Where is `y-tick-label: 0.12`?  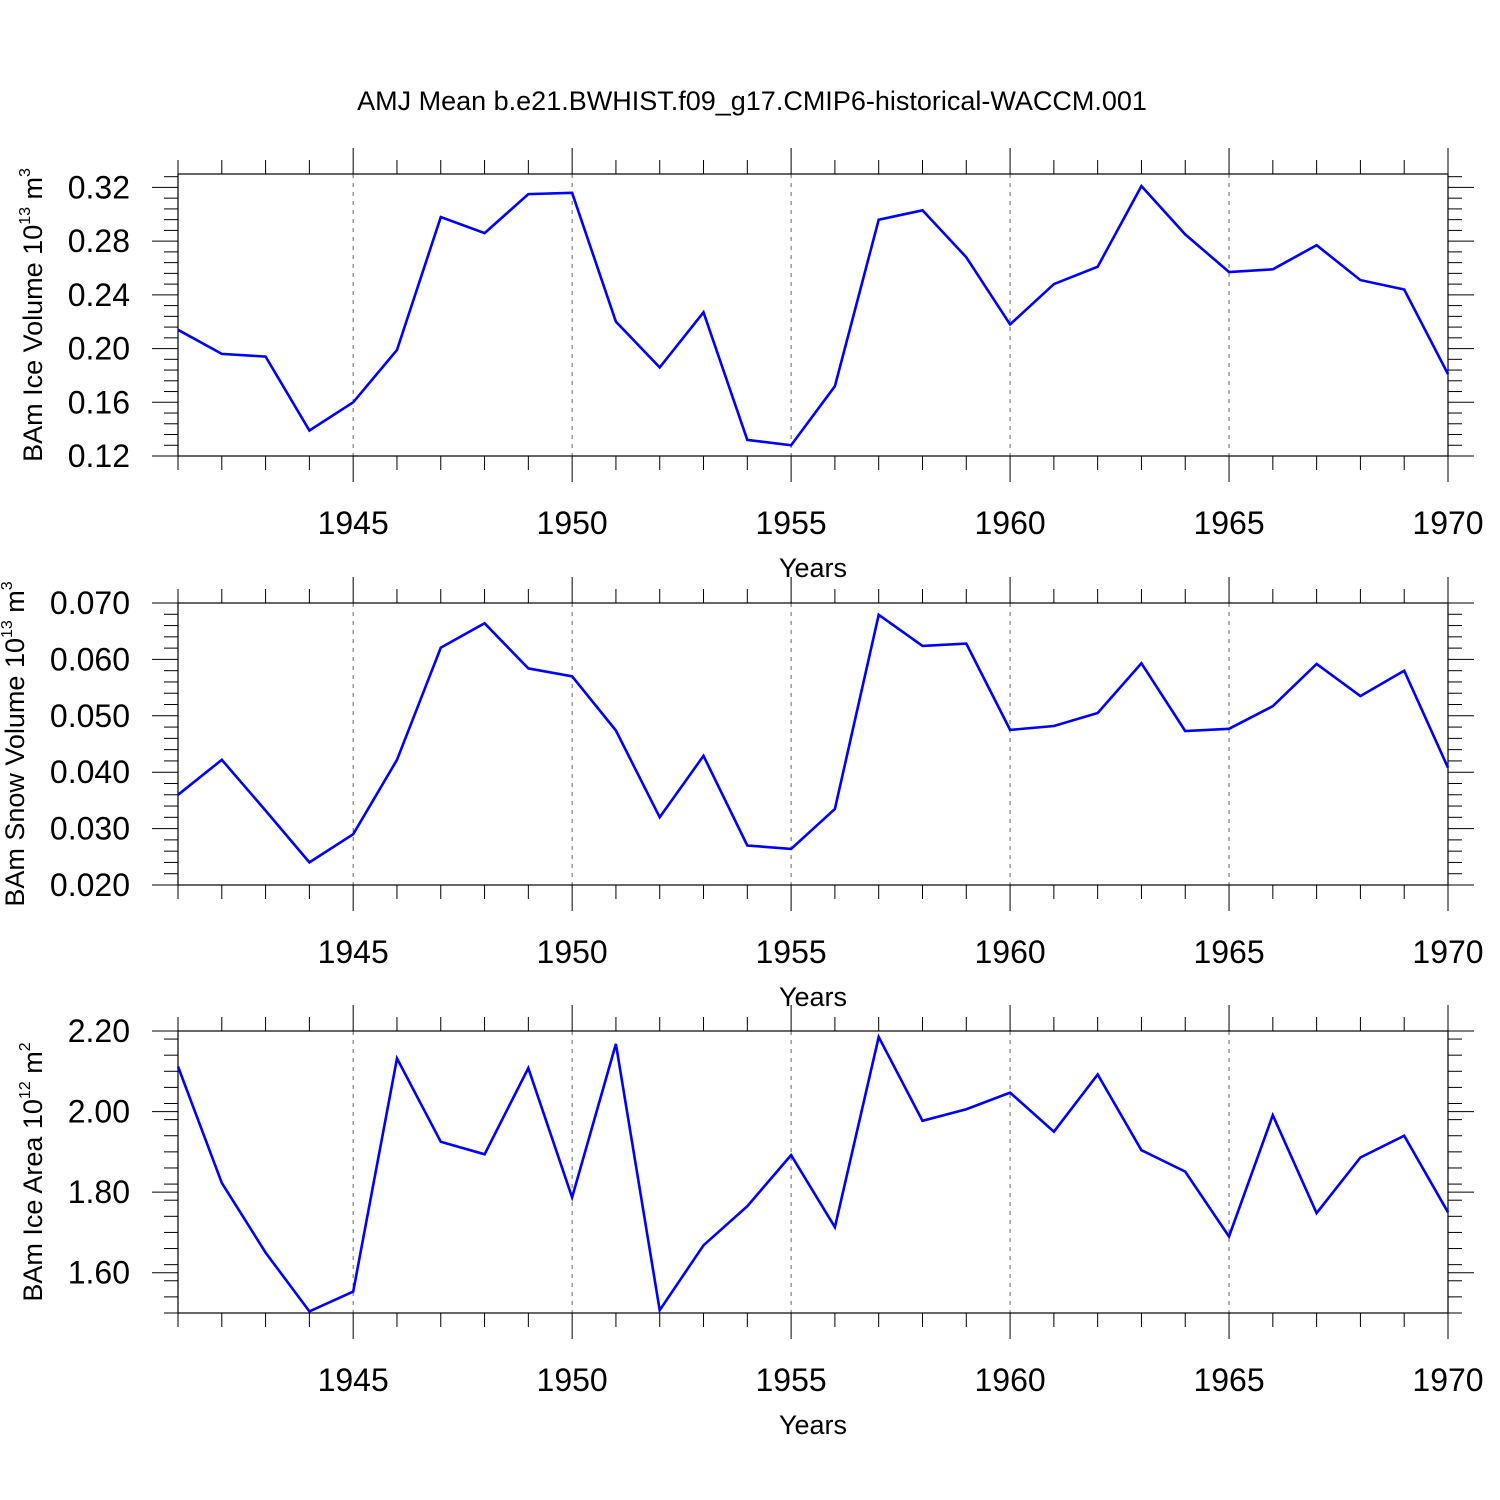 y-tick-label: 0.12 is located at coordinates (99, 456).